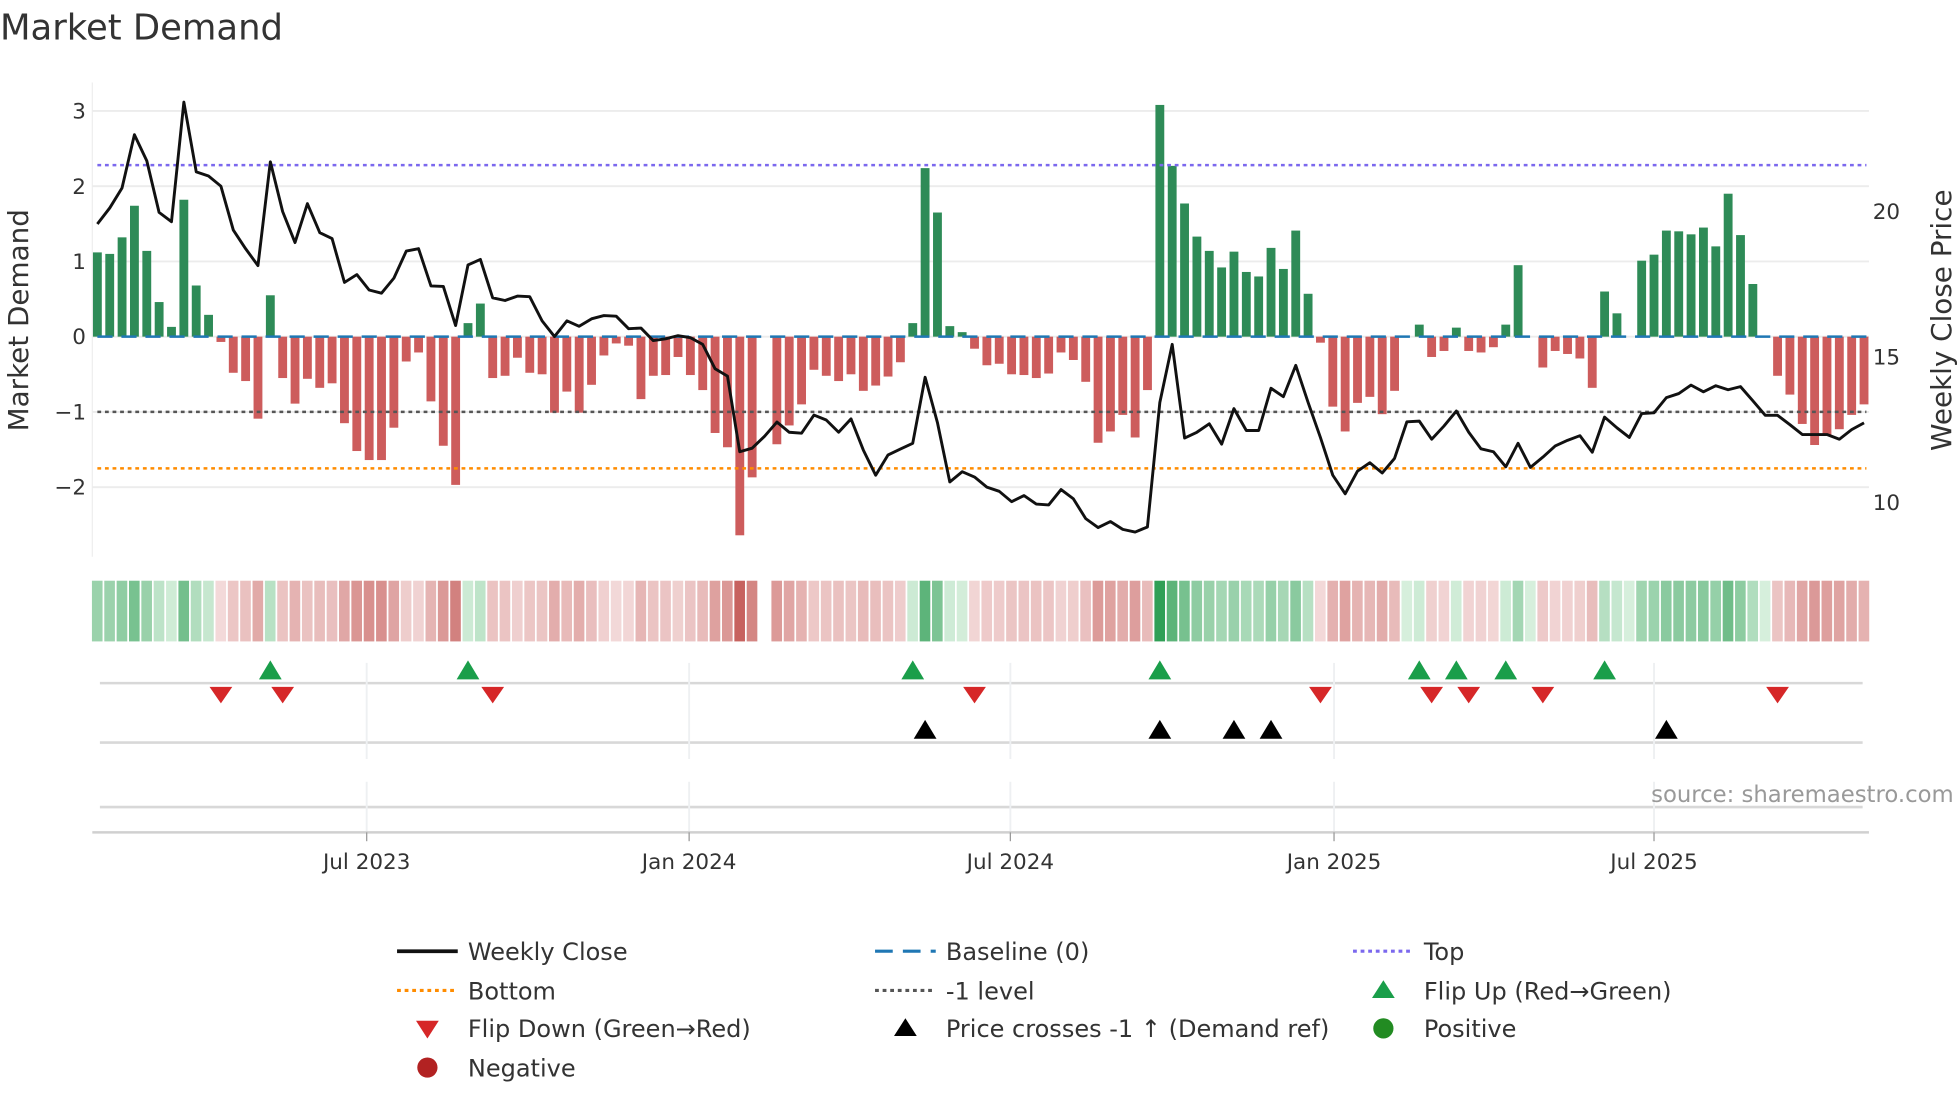  I want to click on flip-up-marker, so click(1160, 670).